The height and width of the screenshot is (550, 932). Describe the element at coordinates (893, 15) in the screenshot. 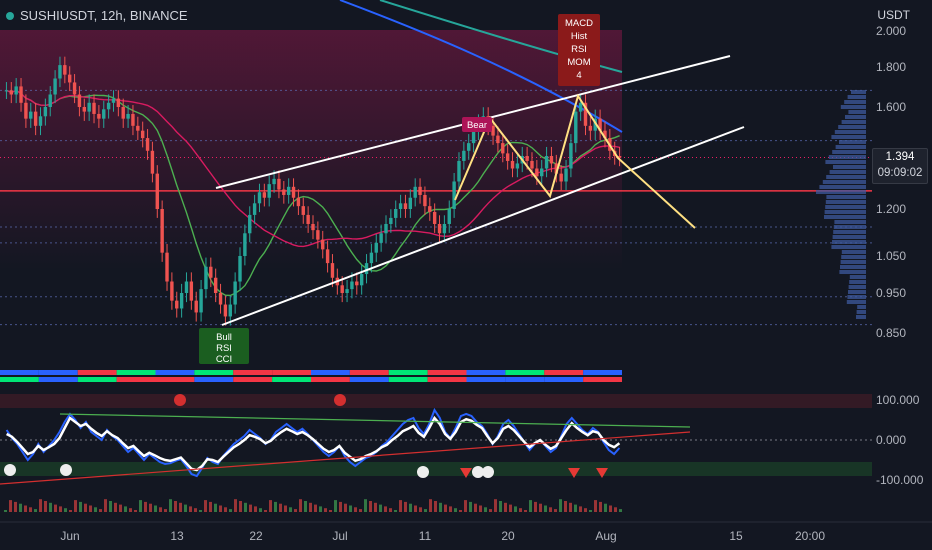

I see `currency-label: USDT` at that location.